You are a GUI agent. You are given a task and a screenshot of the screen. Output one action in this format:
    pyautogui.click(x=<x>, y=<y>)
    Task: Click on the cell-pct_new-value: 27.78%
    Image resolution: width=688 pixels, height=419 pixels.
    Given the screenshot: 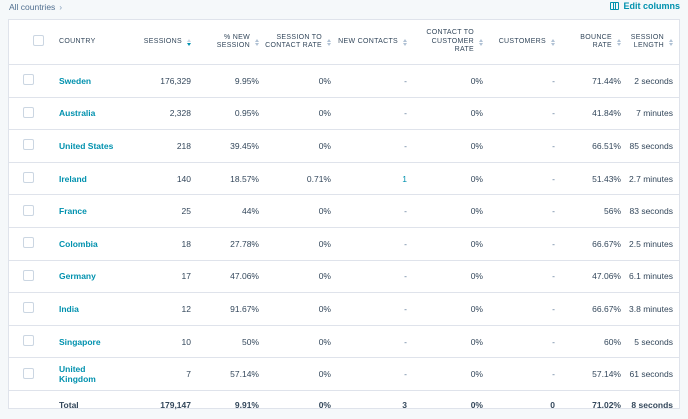 What is the action you would take?
    pyautogui.click(x=244, y=243)
    